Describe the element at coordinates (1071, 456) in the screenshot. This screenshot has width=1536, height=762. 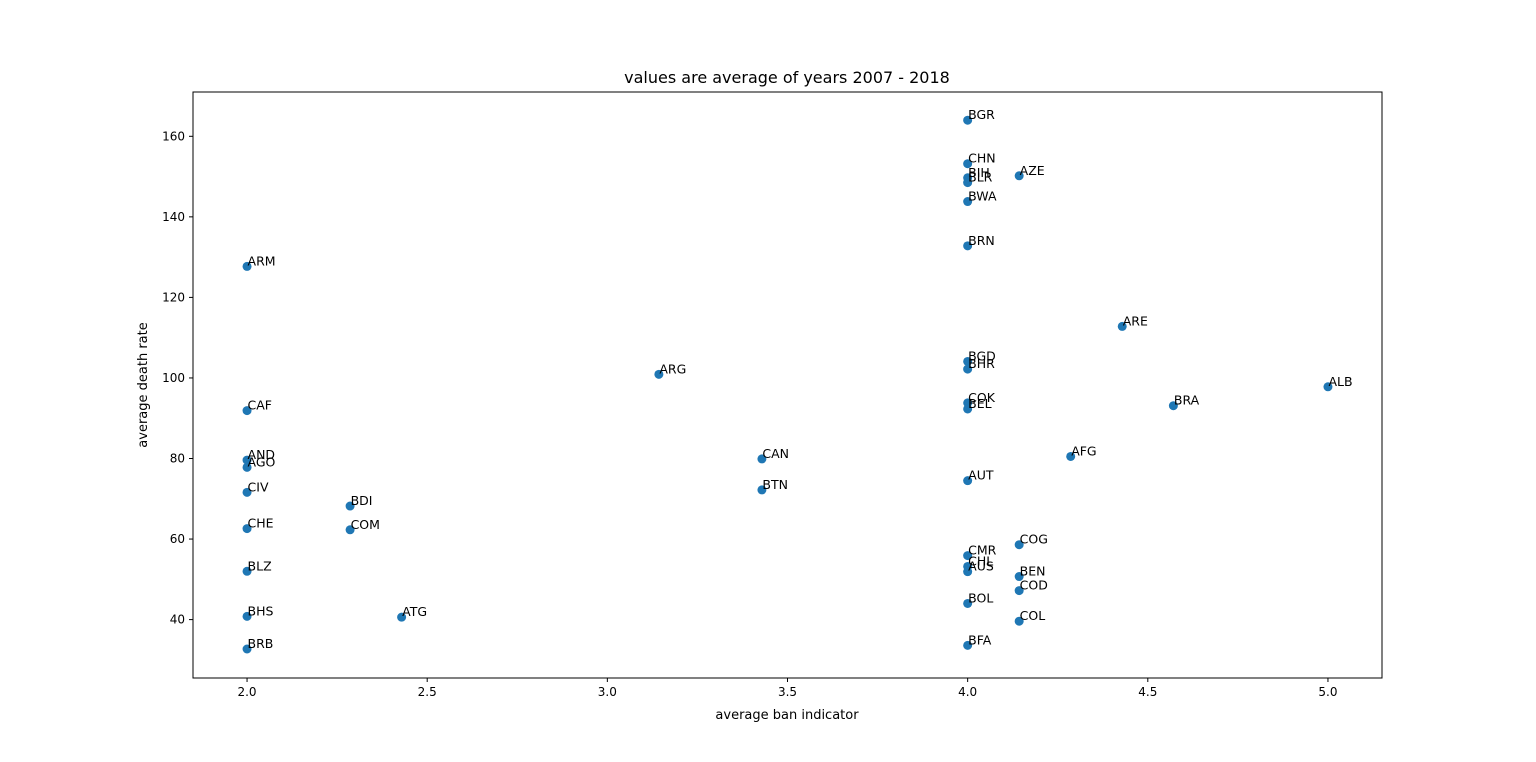
I see `data-point-afg` at that location.